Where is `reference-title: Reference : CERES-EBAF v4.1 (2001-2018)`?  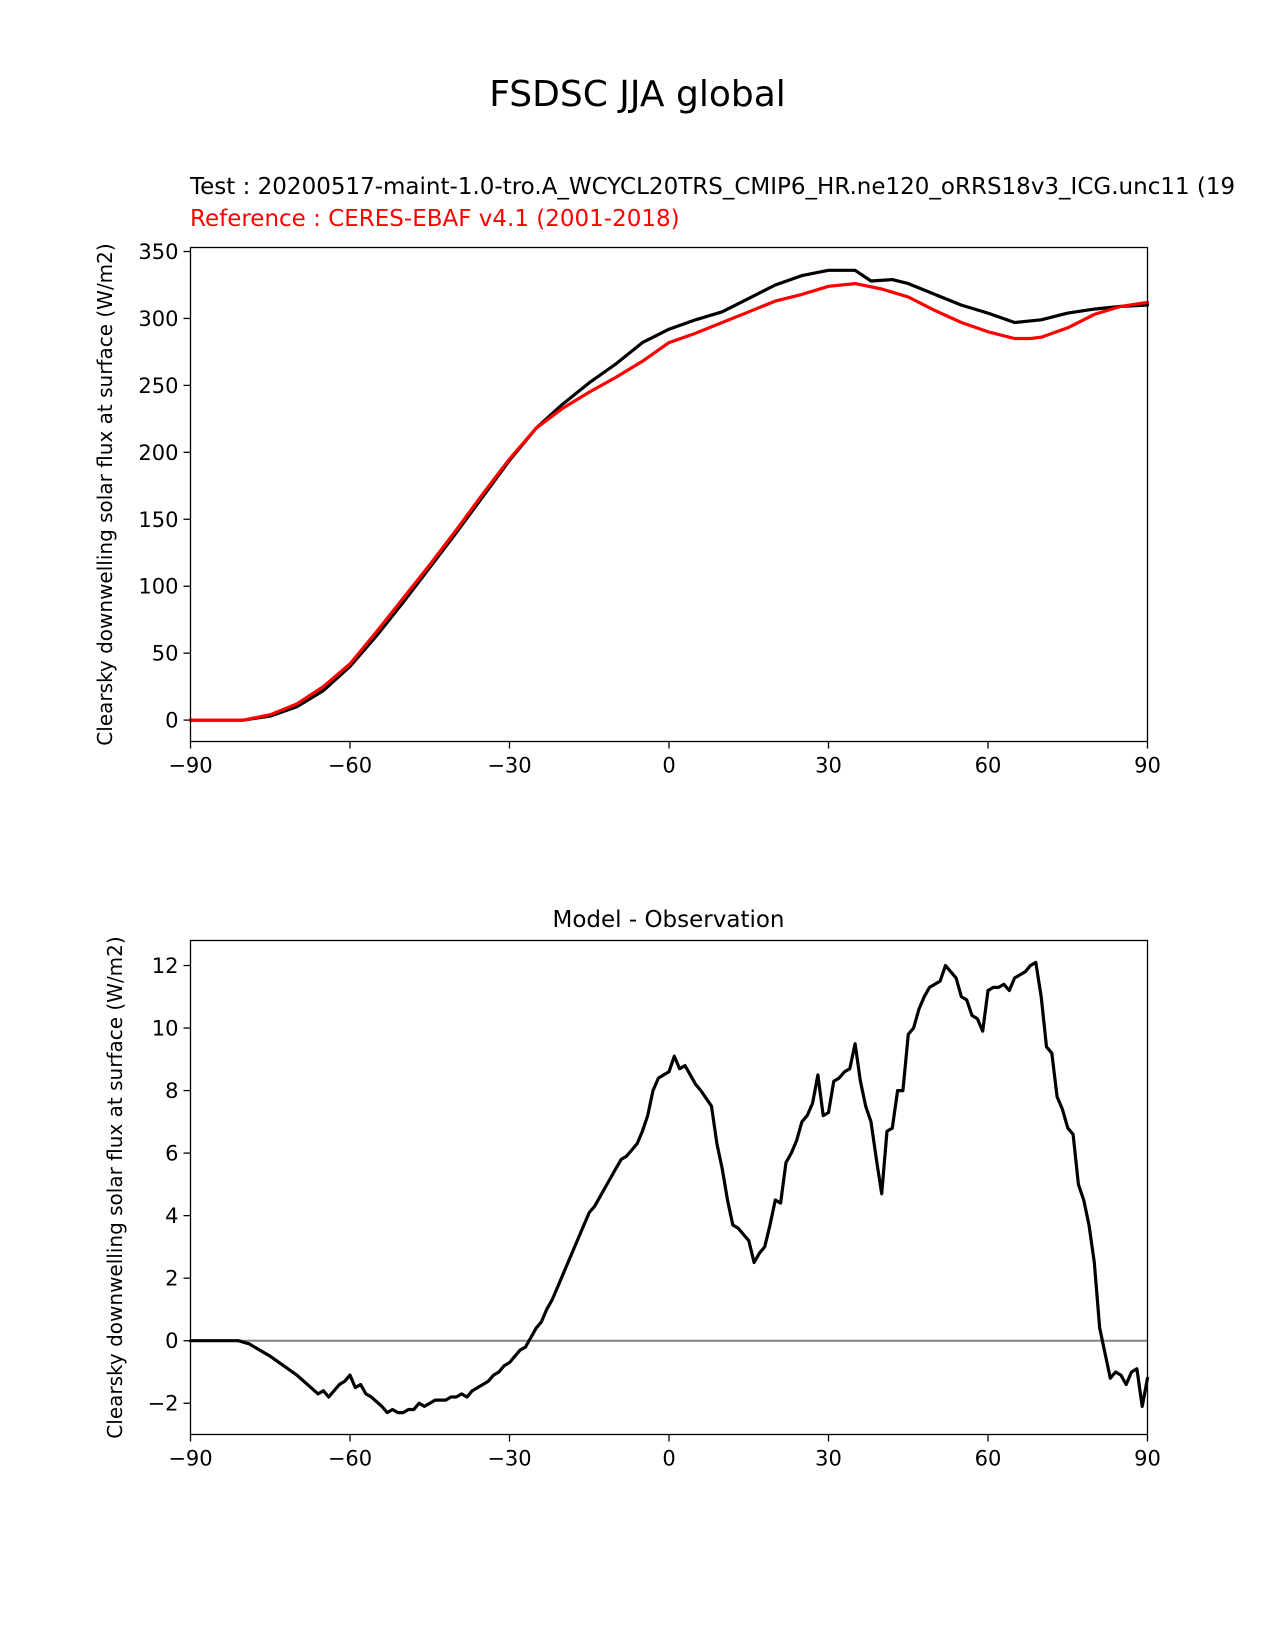
reference-title: Reference : CERES-EBAF v4.1 (2001-2018) is located at coordinates (435, 219).